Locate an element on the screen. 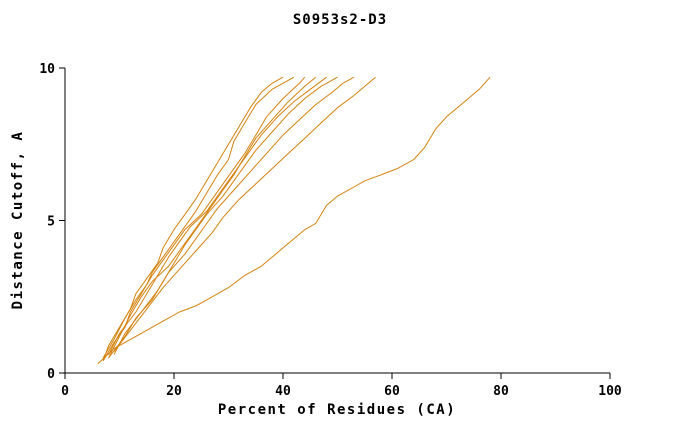 This screenshot has height=440, width=680. x-tick-label: 20 is located at coordinates (174, 391).